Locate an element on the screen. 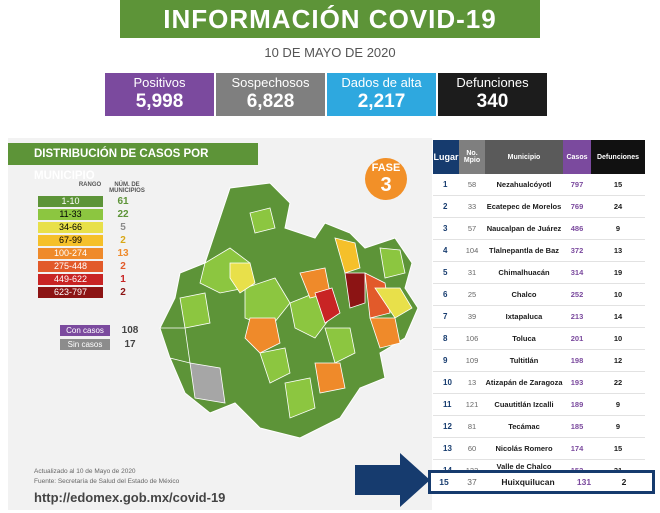 This screenshot has width=660, height=513. cell-mpio: 106 is located at coordinates (472, 338).